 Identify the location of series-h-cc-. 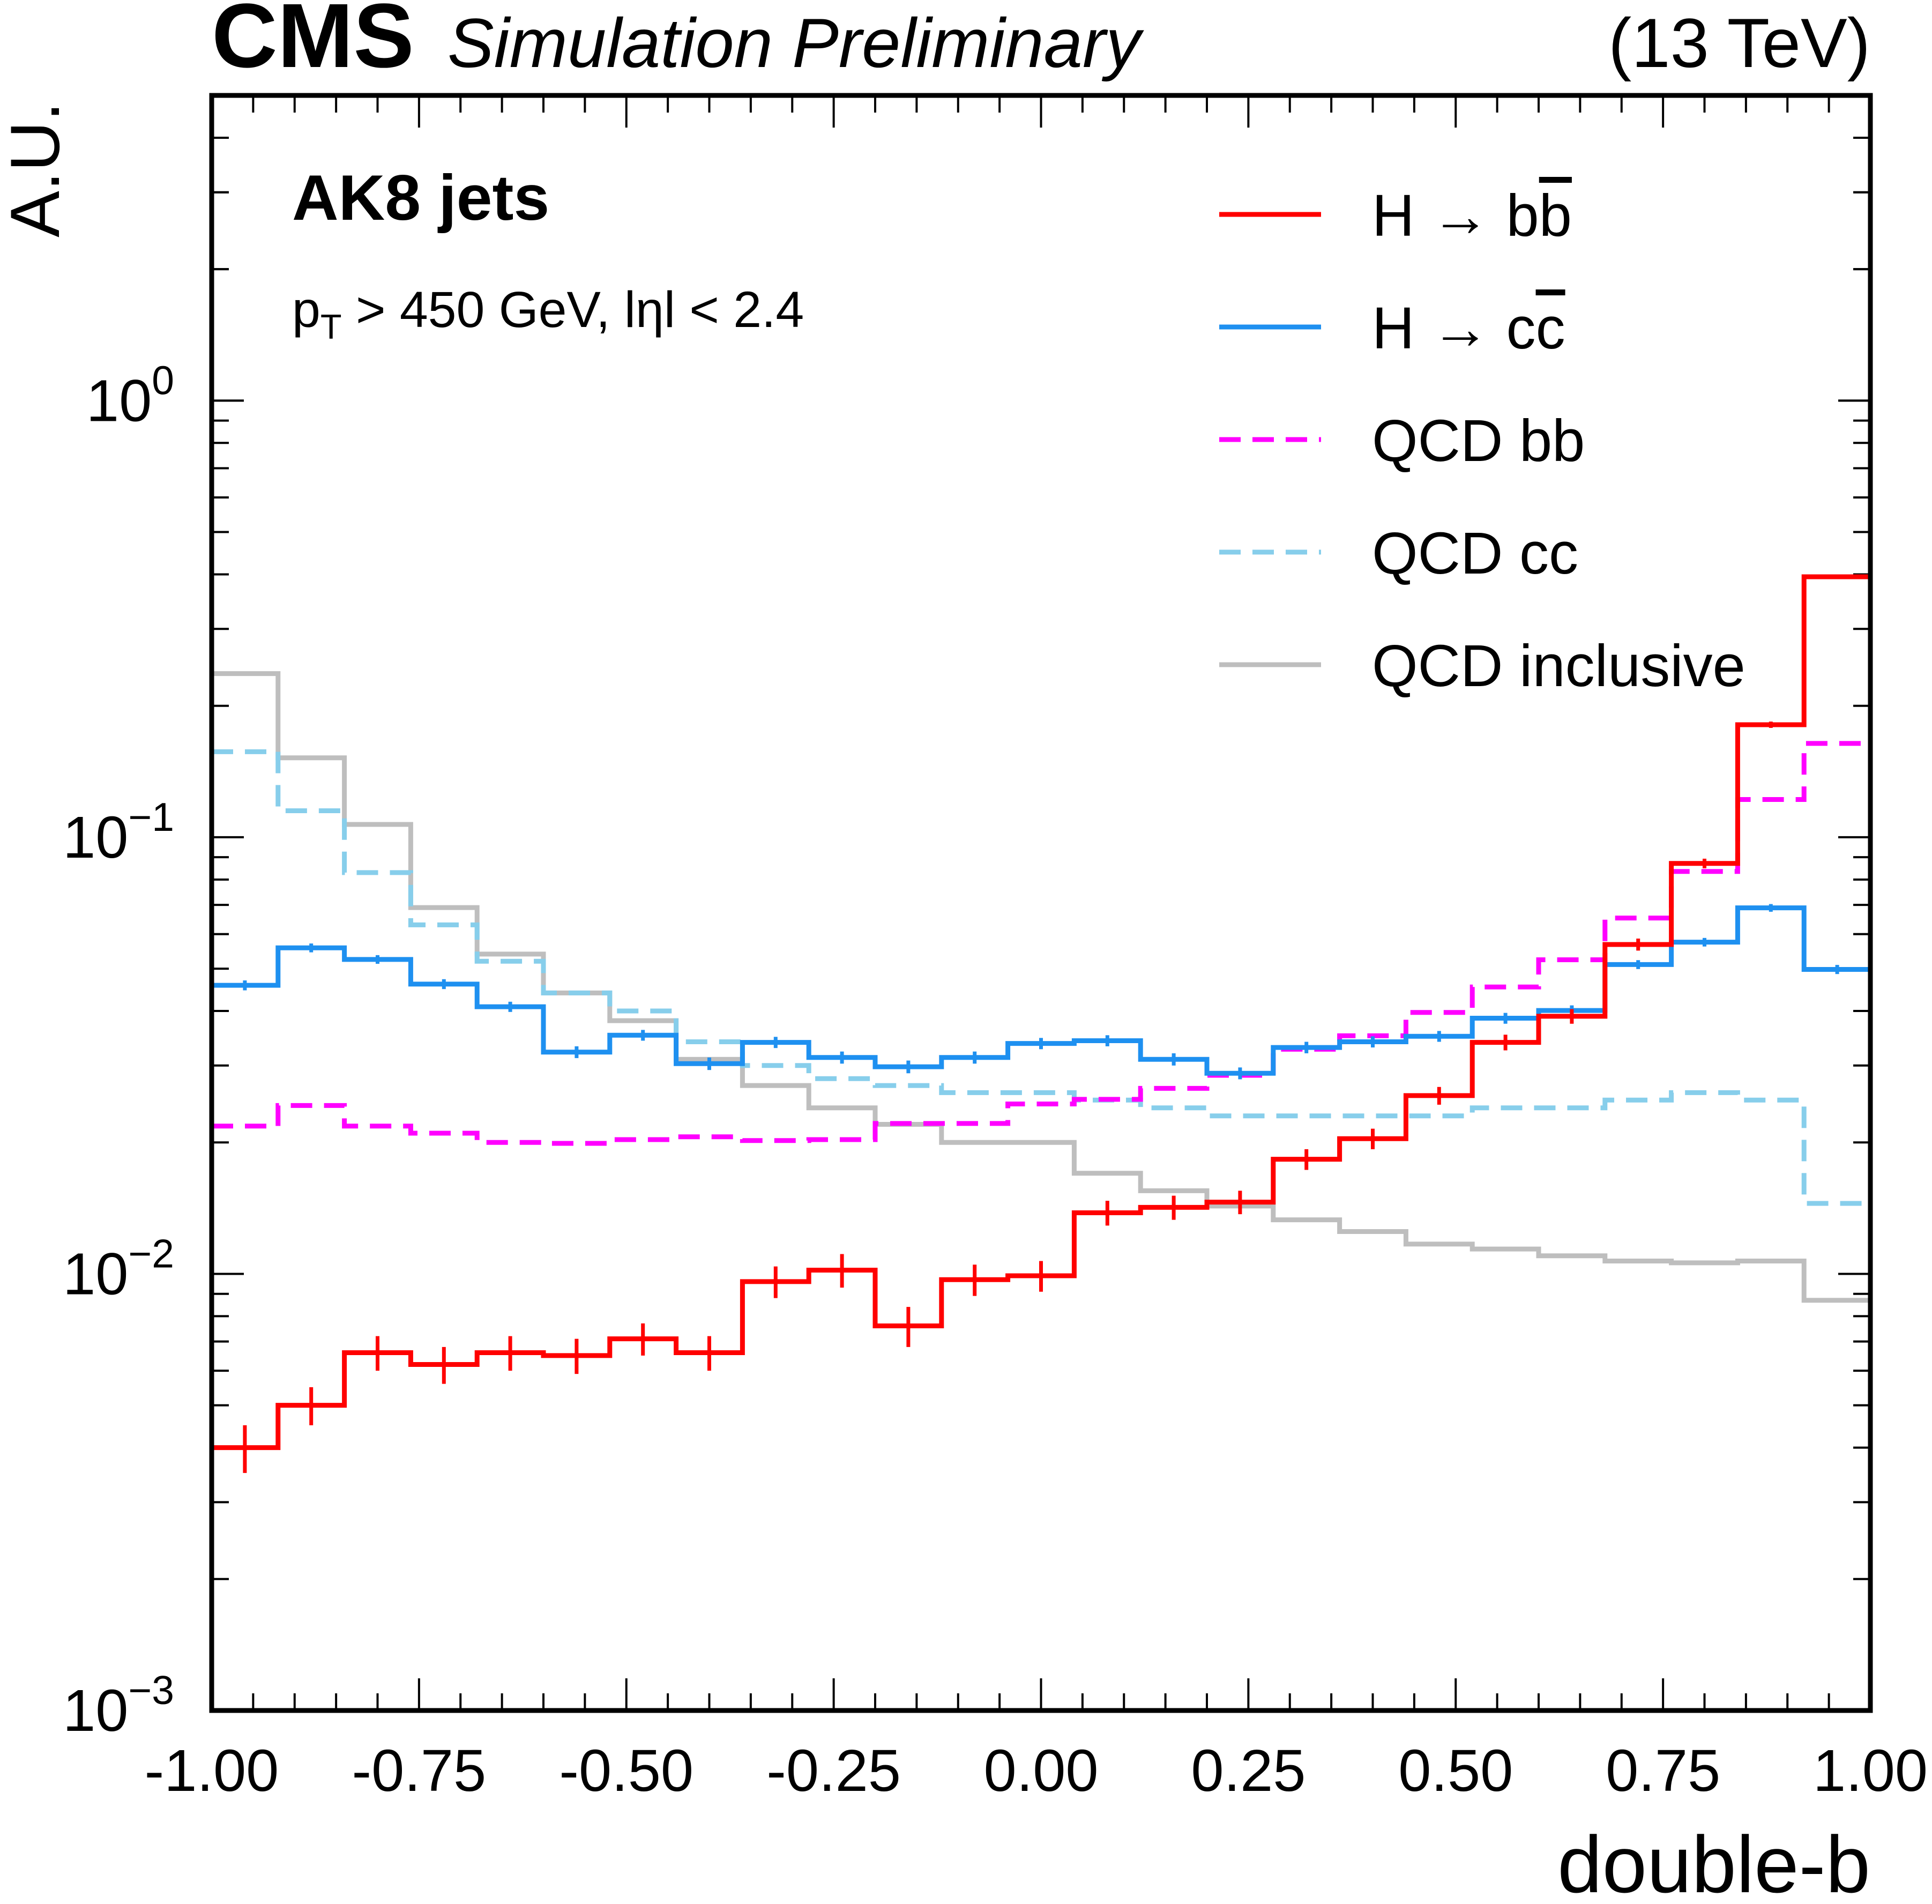
(1041, 992).